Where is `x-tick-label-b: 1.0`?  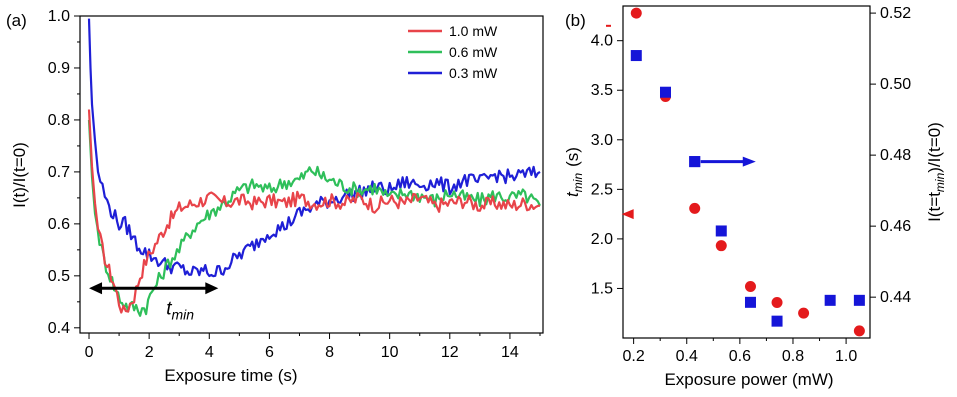
x-tick-label-b: 1.0 is located at coordinates (846, 356).